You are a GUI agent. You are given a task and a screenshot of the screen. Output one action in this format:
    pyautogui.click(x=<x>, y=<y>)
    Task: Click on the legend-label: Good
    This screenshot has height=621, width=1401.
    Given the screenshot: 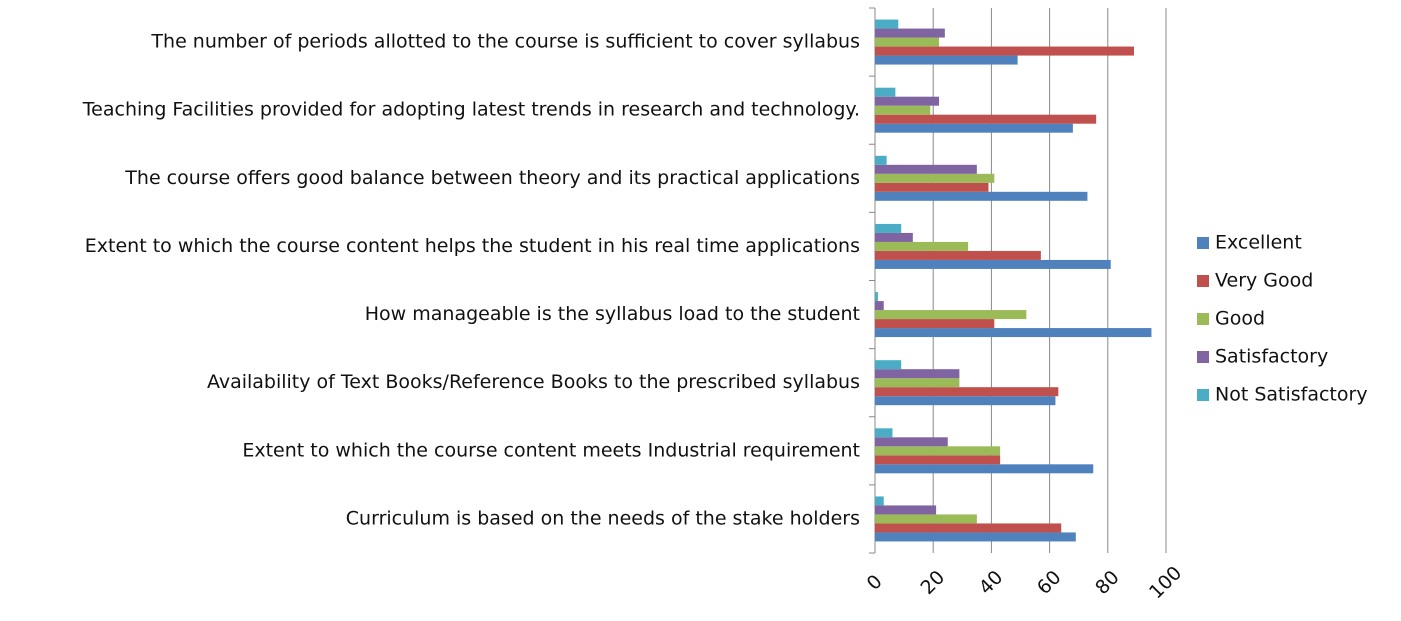 What is the action you would take?
    pyautogui.click(x=1240, y=319)
    